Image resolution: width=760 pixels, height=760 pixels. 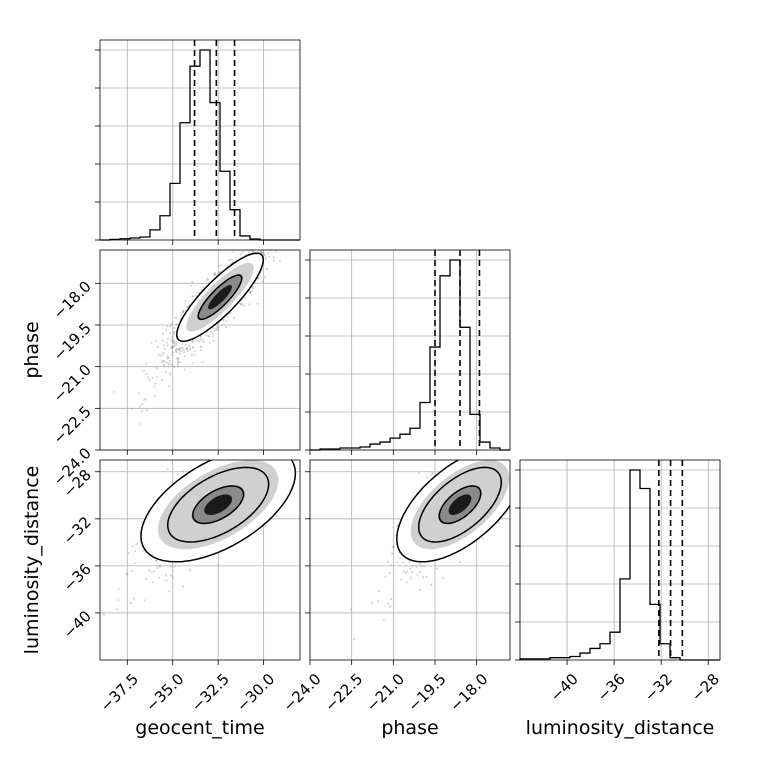 I want to click on scatter-panel-geocent_time-luminosity_distance, so click(x=200, y=560).